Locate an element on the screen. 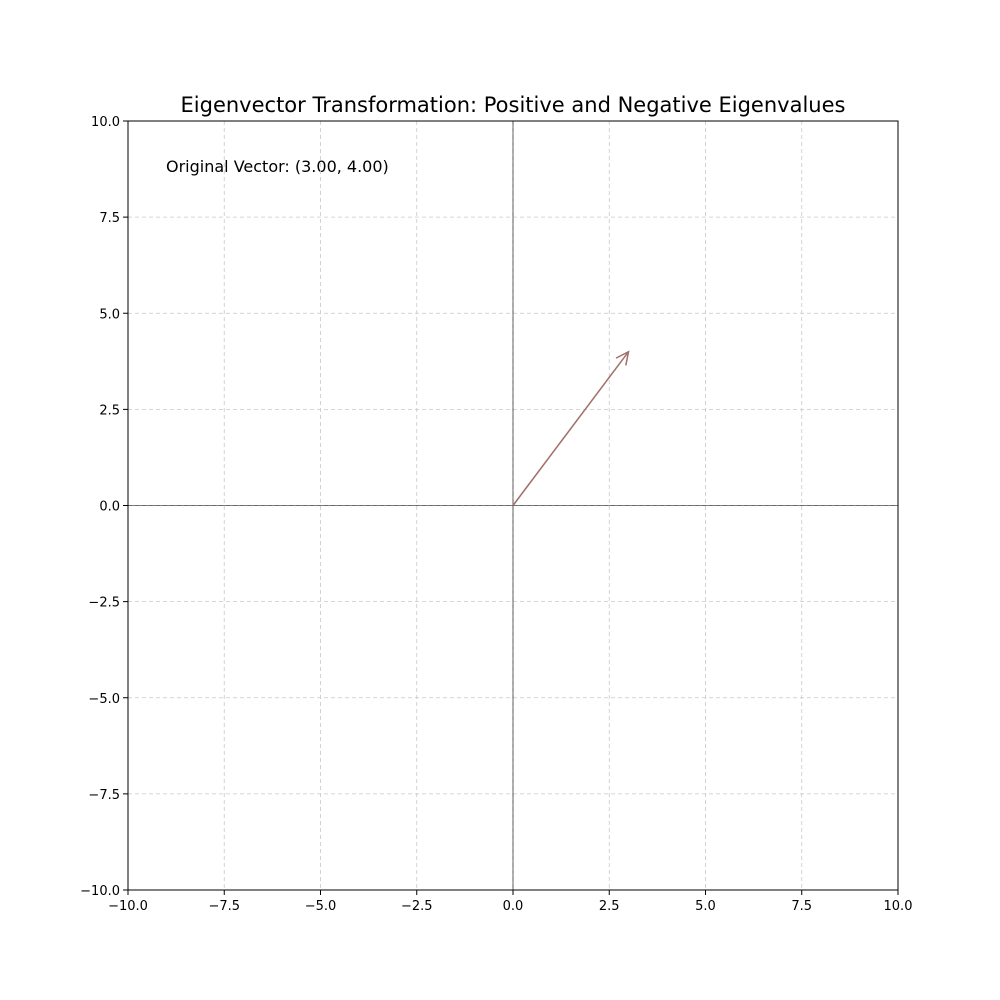 This screenshot has height=1000, width=1000. vector is located at coordinates (571, 428).